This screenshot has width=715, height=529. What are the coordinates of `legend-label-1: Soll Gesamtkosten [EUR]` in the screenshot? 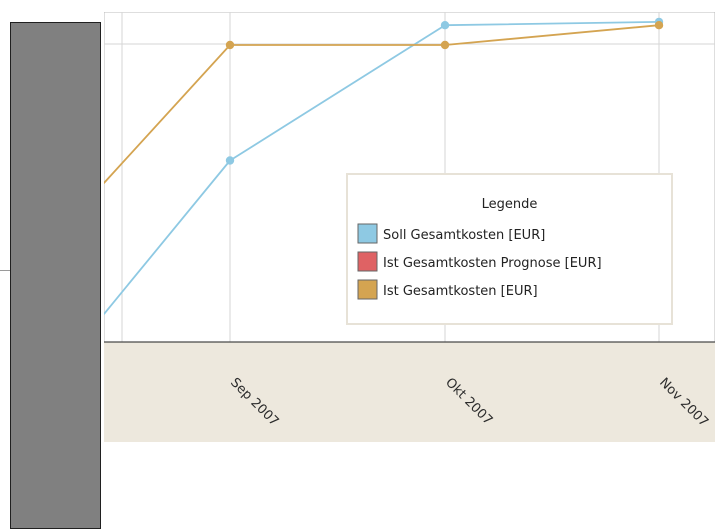 It's located at (464, 235).